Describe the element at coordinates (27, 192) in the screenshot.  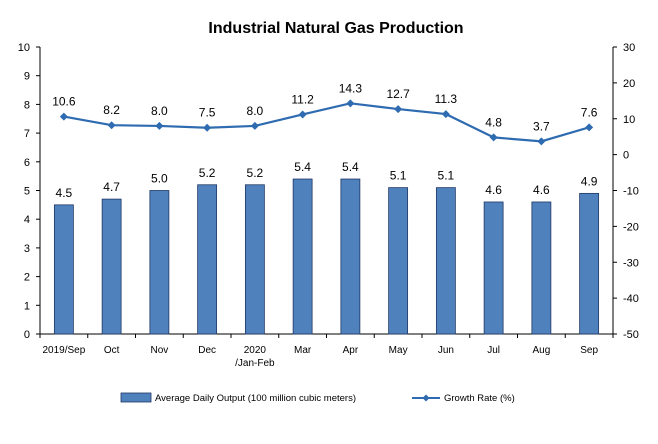
I see `left-tick-label: 5` at that location.